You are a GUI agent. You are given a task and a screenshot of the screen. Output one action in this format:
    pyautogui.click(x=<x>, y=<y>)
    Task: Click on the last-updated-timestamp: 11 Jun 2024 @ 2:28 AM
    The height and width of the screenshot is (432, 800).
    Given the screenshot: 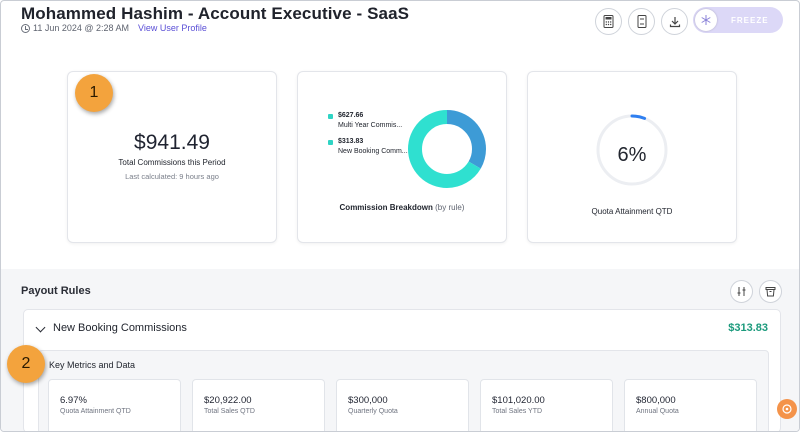 What is the action you would take?
    pyautogui.click(x=81, y=28)
    